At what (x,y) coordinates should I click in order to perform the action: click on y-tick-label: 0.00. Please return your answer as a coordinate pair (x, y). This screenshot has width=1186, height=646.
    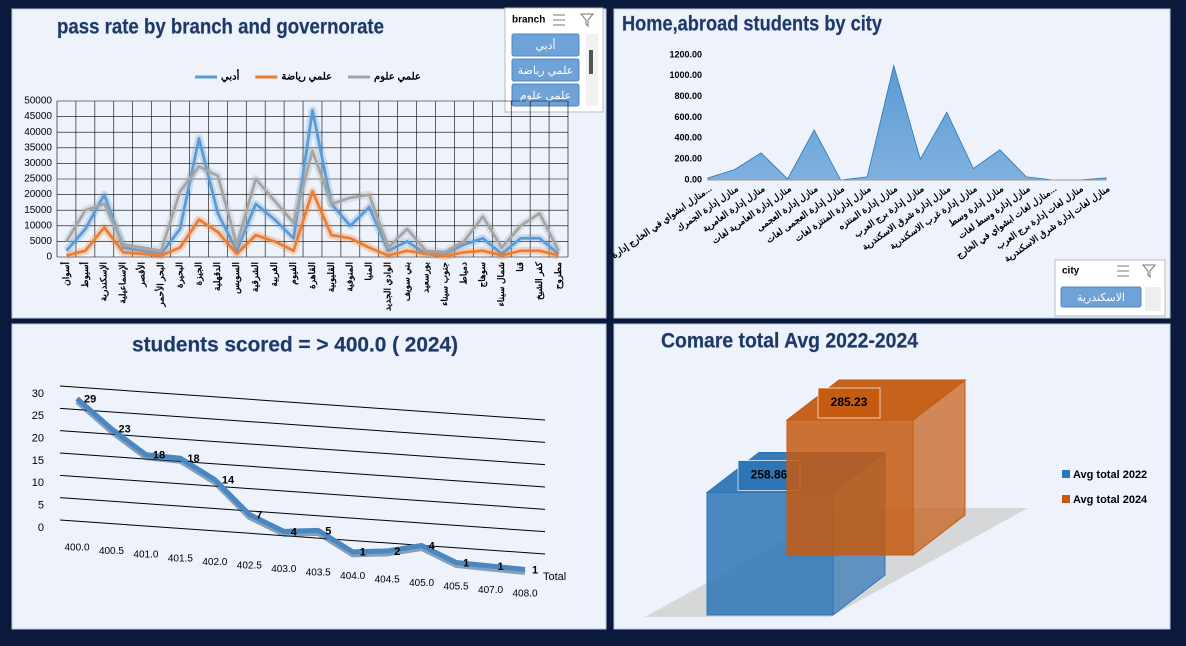
    Looking at the image, I should click on (693, 179).